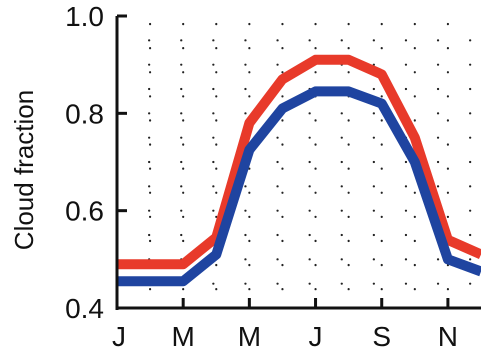 The image size is (481, 352). What do you see at coordinates (84, 16) in the screenshot?
I see `y-tick-label: 1.0` at bounding box center [84, 16].